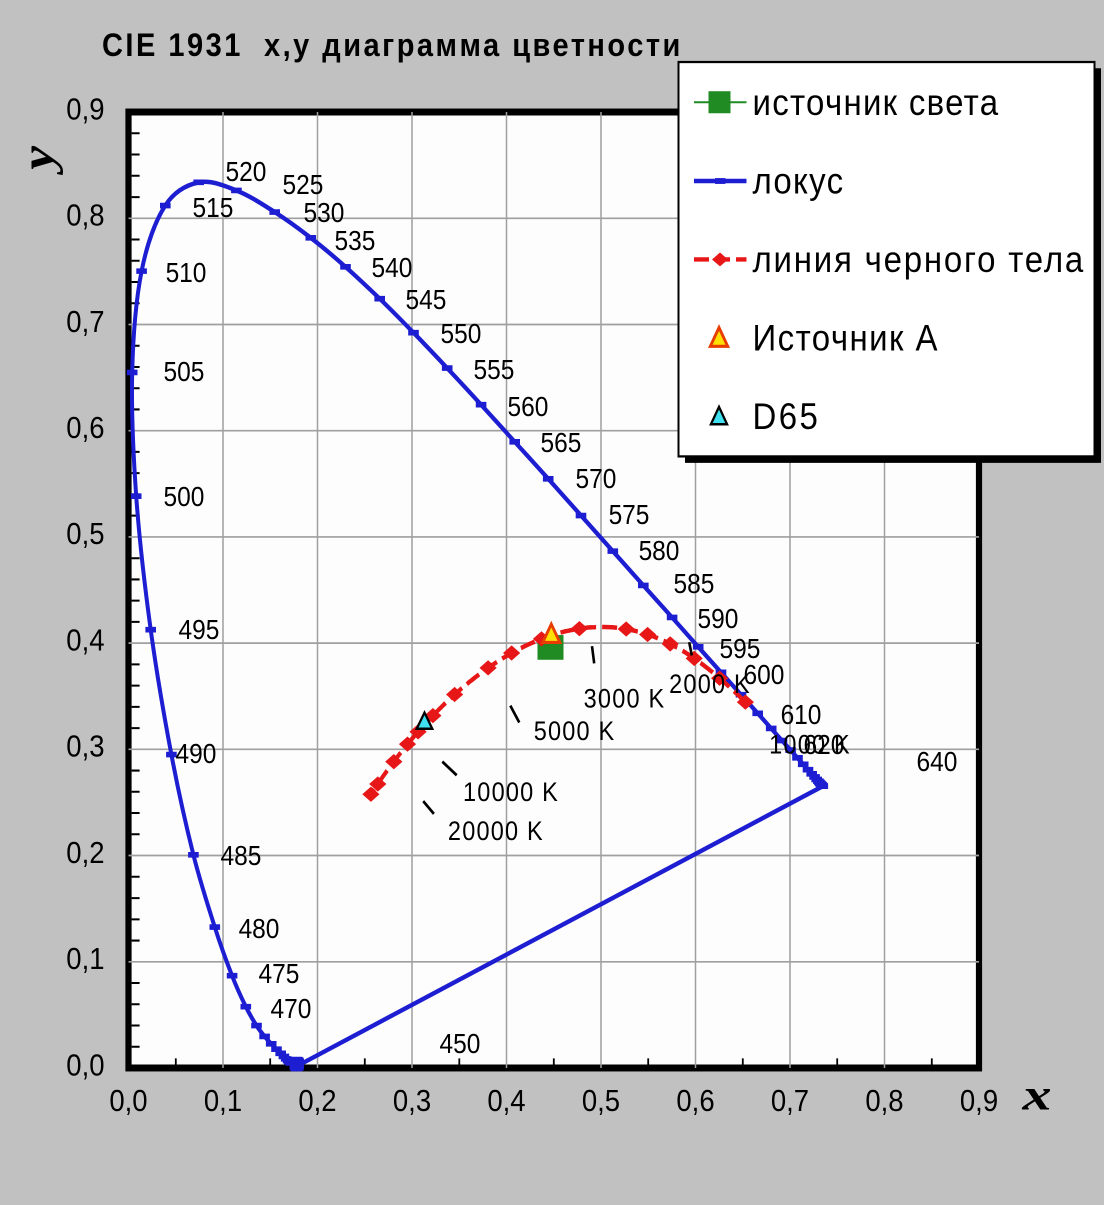 This screenshot has width=1104, height=1205. I want to click on svg-text: 505, so click(184, 372).